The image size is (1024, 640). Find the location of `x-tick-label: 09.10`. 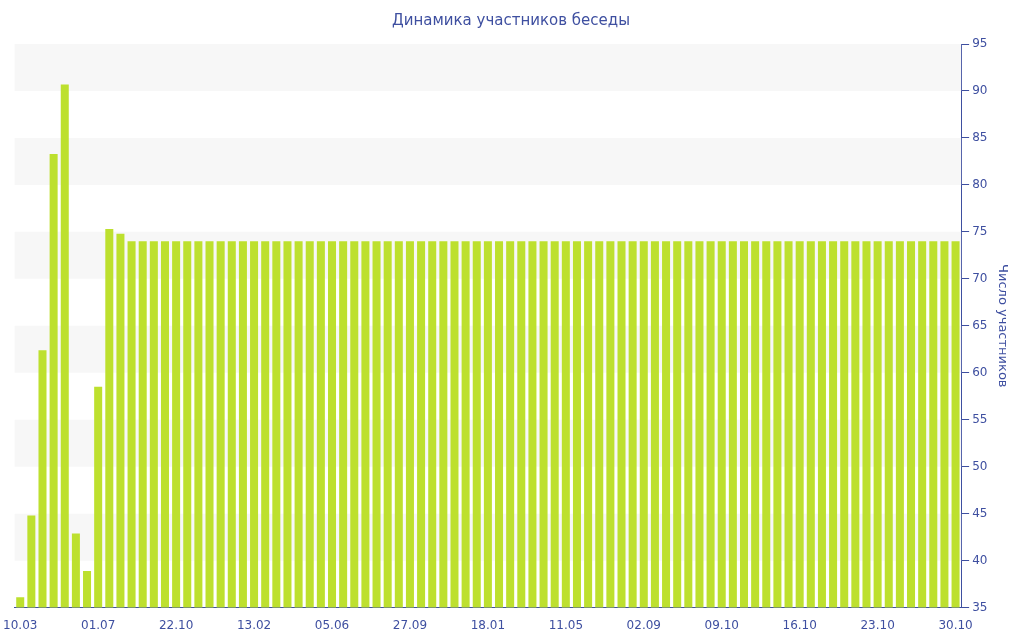

x-tick-label: 09.10 is located at coordinates (721, 624).